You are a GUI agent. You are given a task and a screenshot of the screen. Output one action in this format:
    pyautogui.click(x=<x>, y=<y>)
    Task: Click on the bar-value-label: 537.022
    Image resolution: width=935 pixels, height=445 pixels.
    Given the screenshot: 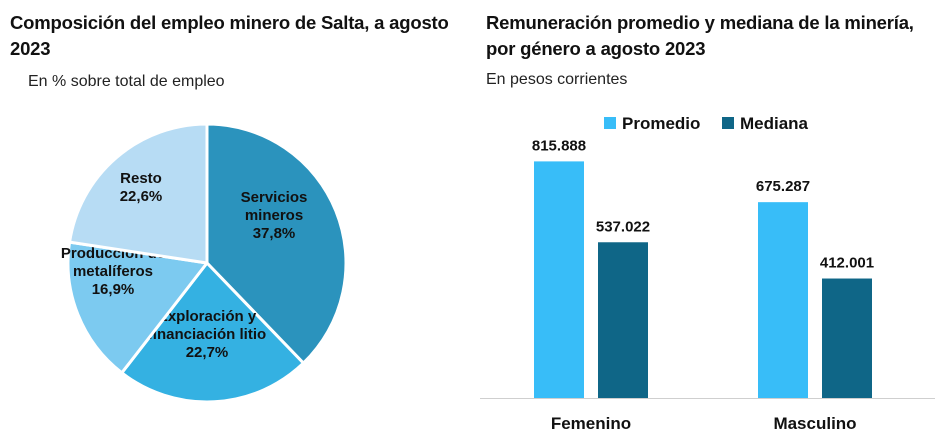 What is the action you would take?
    pyautogui.click(x=623, y=226)
    